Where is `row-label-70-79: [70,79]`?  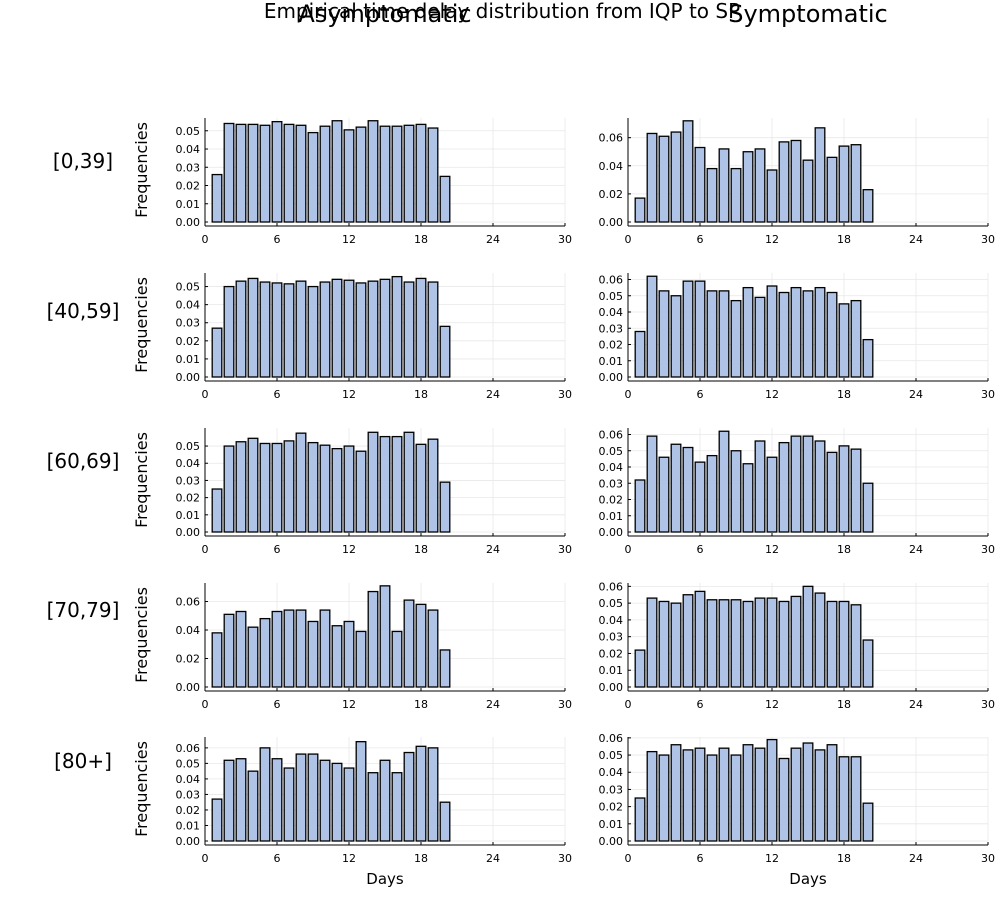 row-label-70-79: [70,79] is located at coordinates (83, 610).